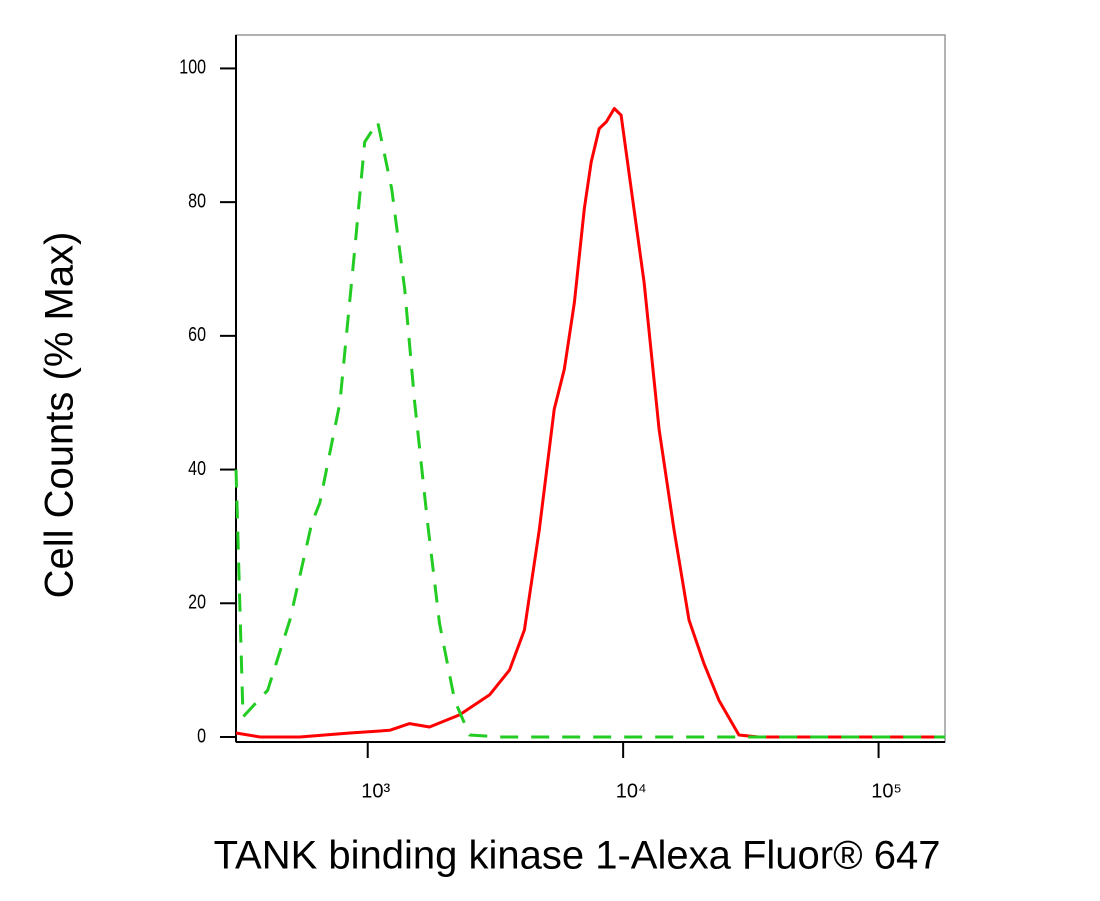  I want to click on y-tick-label: 0, so click(201, 736).